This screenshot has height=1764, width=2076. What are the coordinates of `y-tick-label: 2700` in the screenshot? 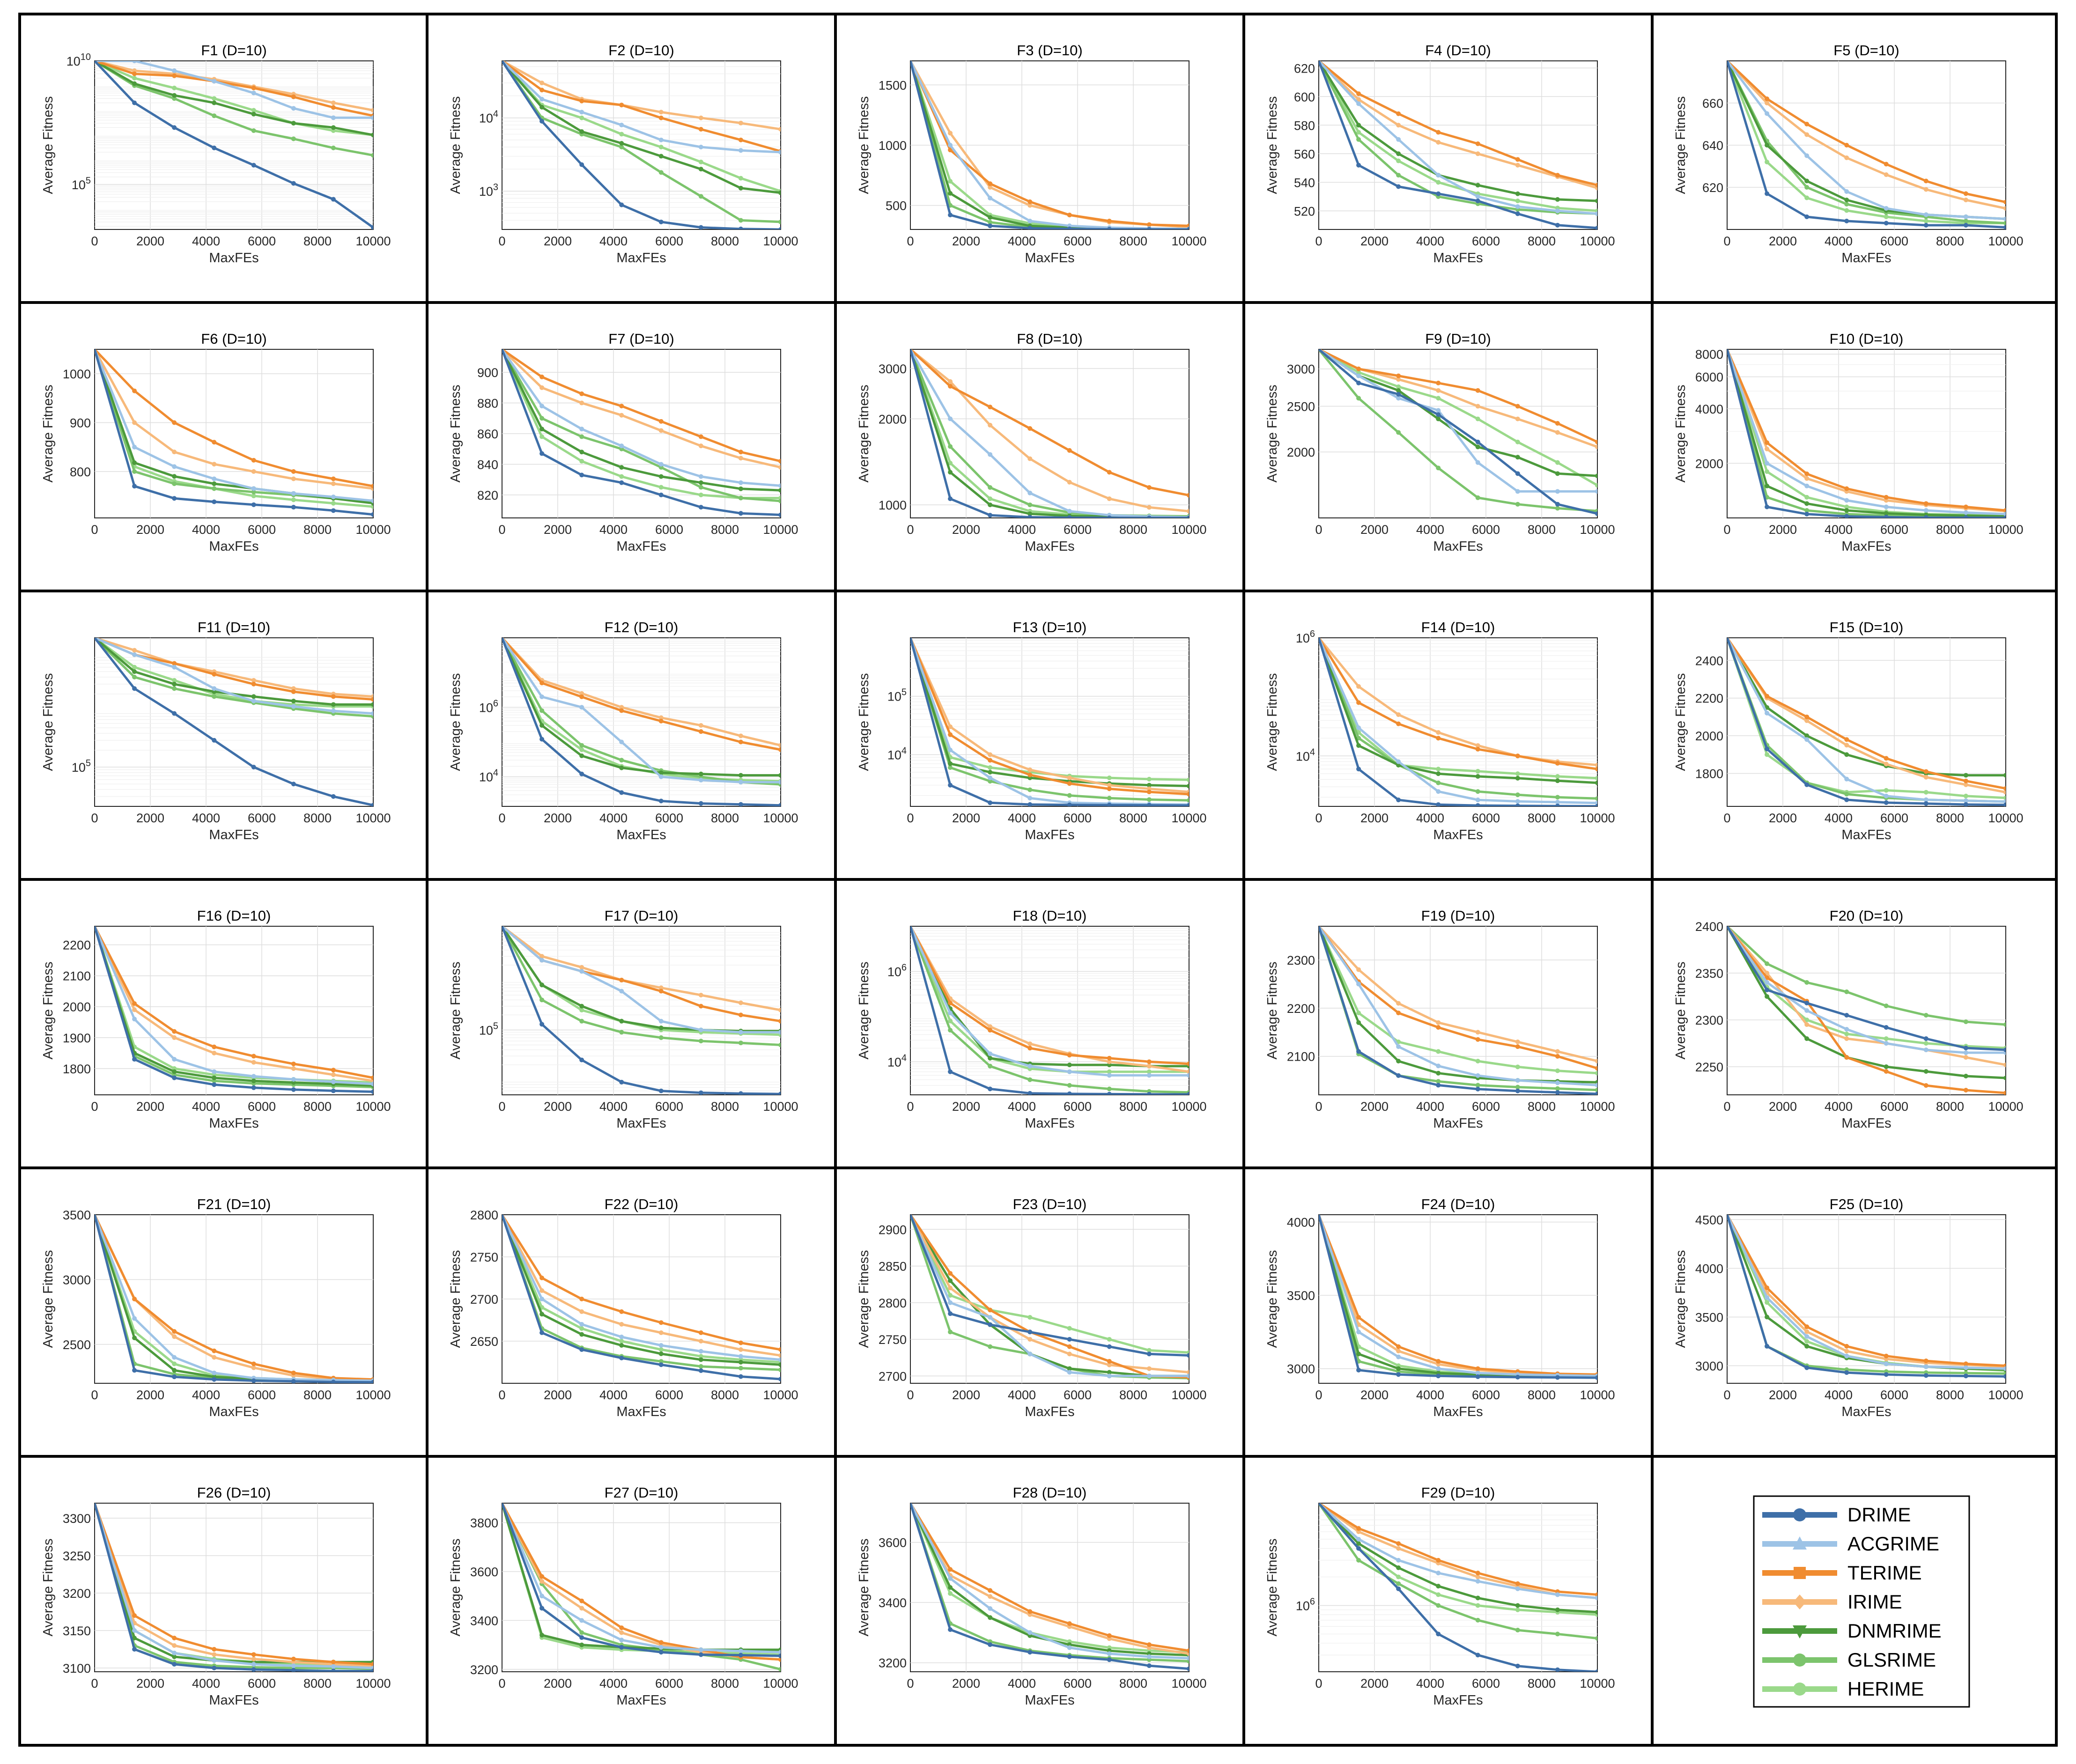 It's located at (484, 1299).